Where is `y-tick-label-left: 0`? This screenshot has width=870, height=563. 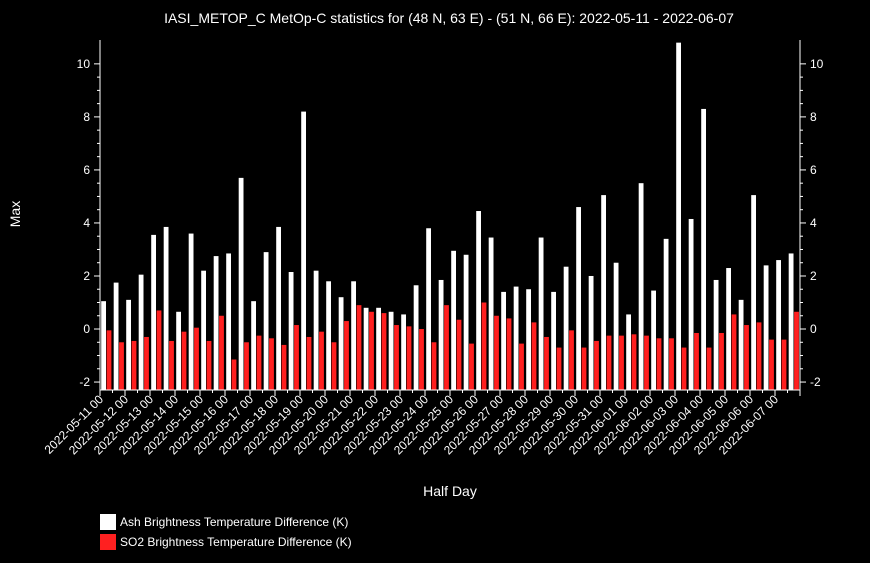
y-tick-label-left: 0 is located at coordinates (86, 329).